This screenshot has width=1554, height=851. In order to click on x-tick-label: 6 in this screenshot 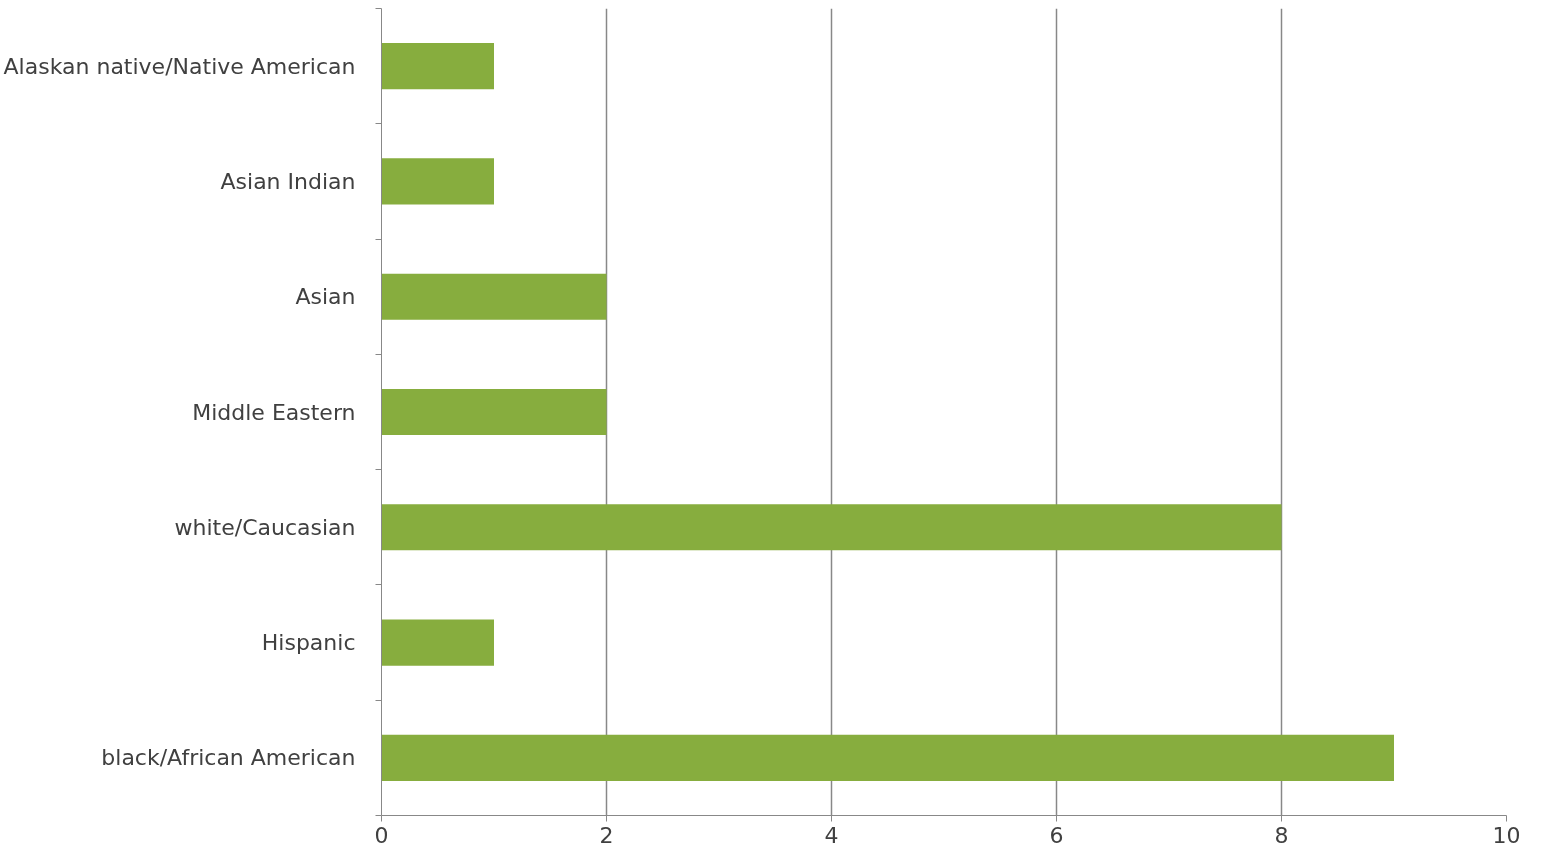, I will do `click(1056, 835)`.